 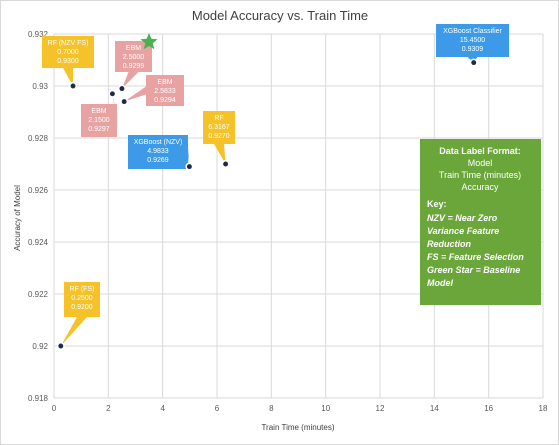 I want to click on y-axis-label: Accuracy of Model, so click(x=17, y=218).